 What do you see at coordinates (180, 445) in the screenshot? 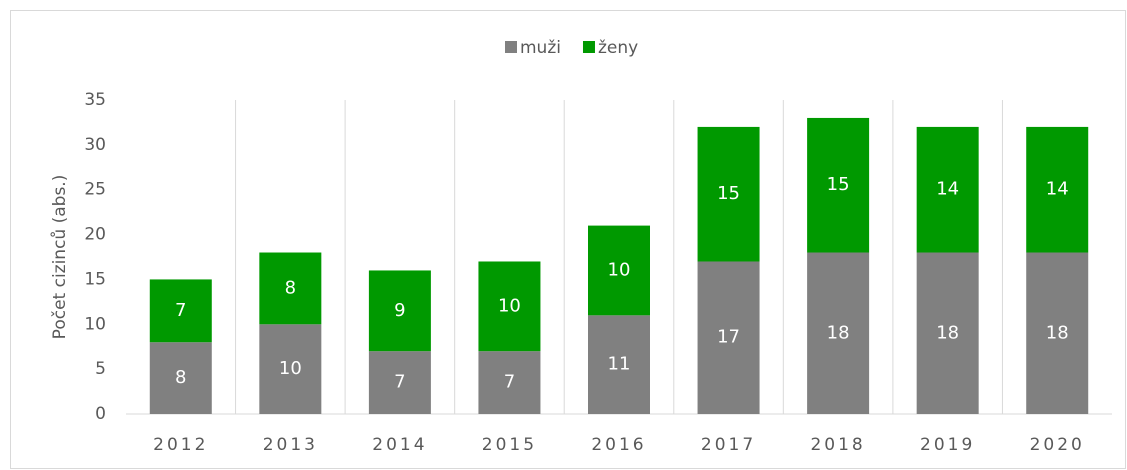
I see `x-tick-label: 2012` at bounding box center [180, 445].